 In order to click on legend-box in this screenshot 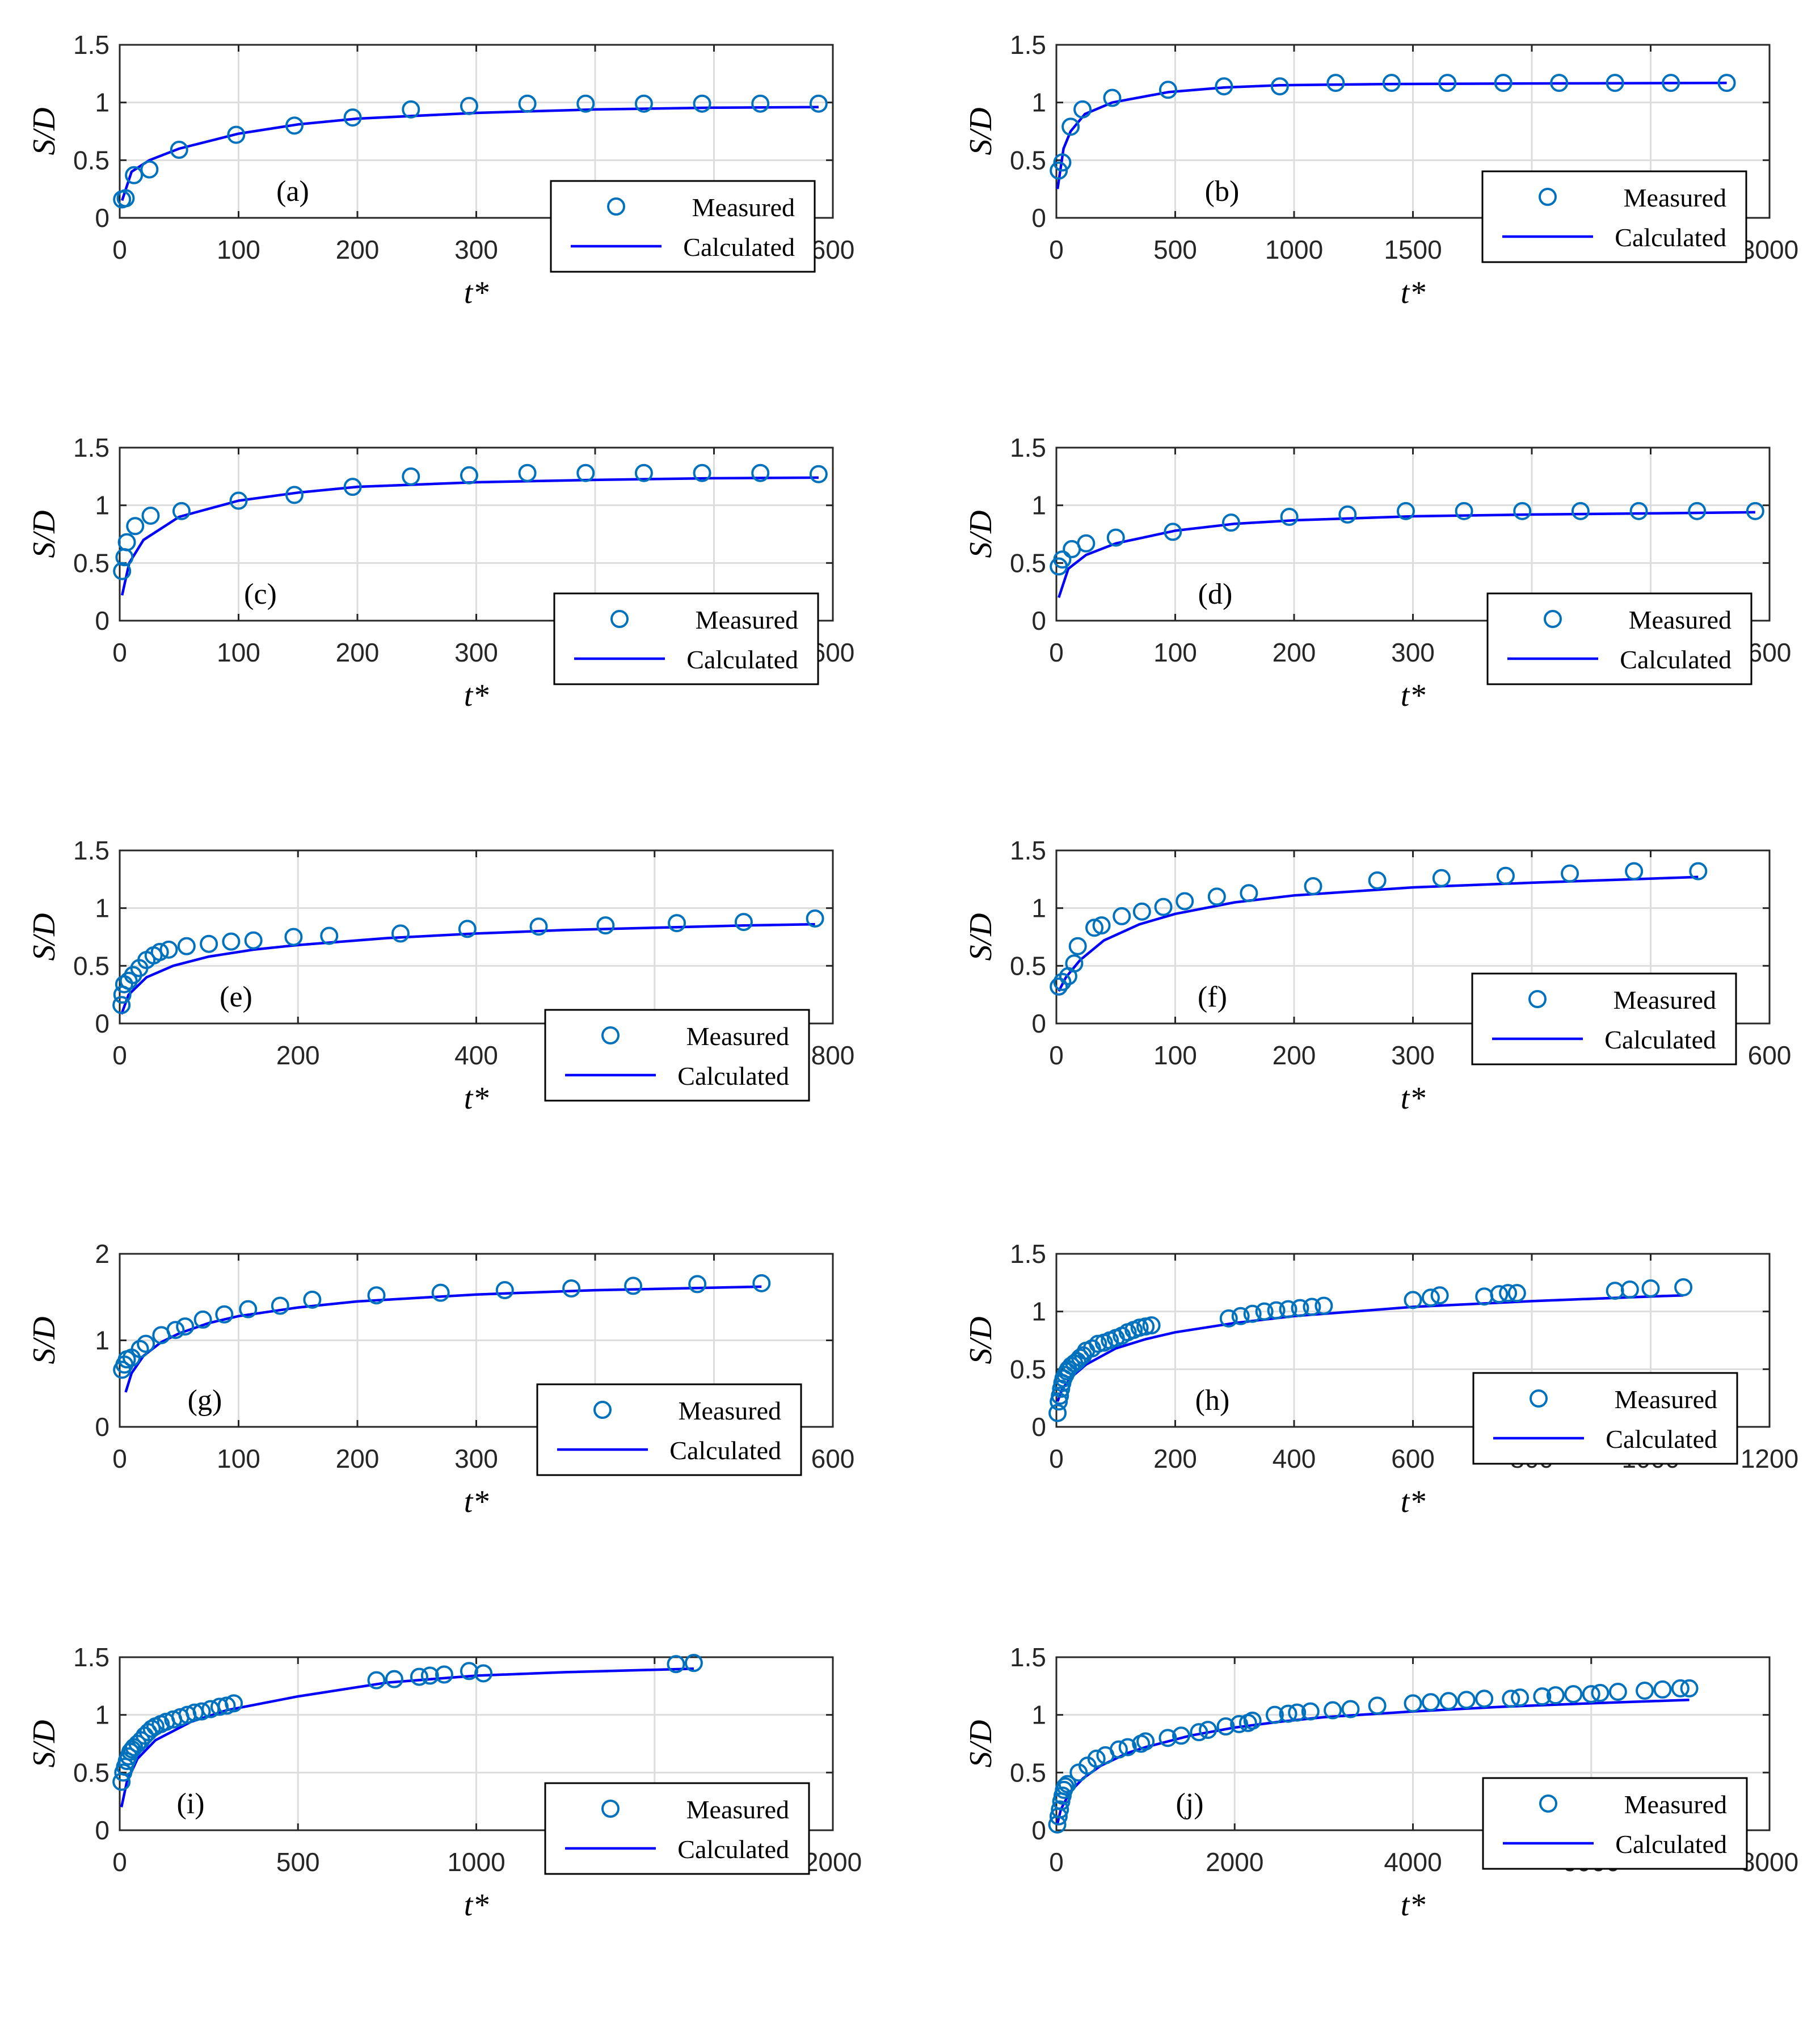, I will do `click(677, 1828)`.